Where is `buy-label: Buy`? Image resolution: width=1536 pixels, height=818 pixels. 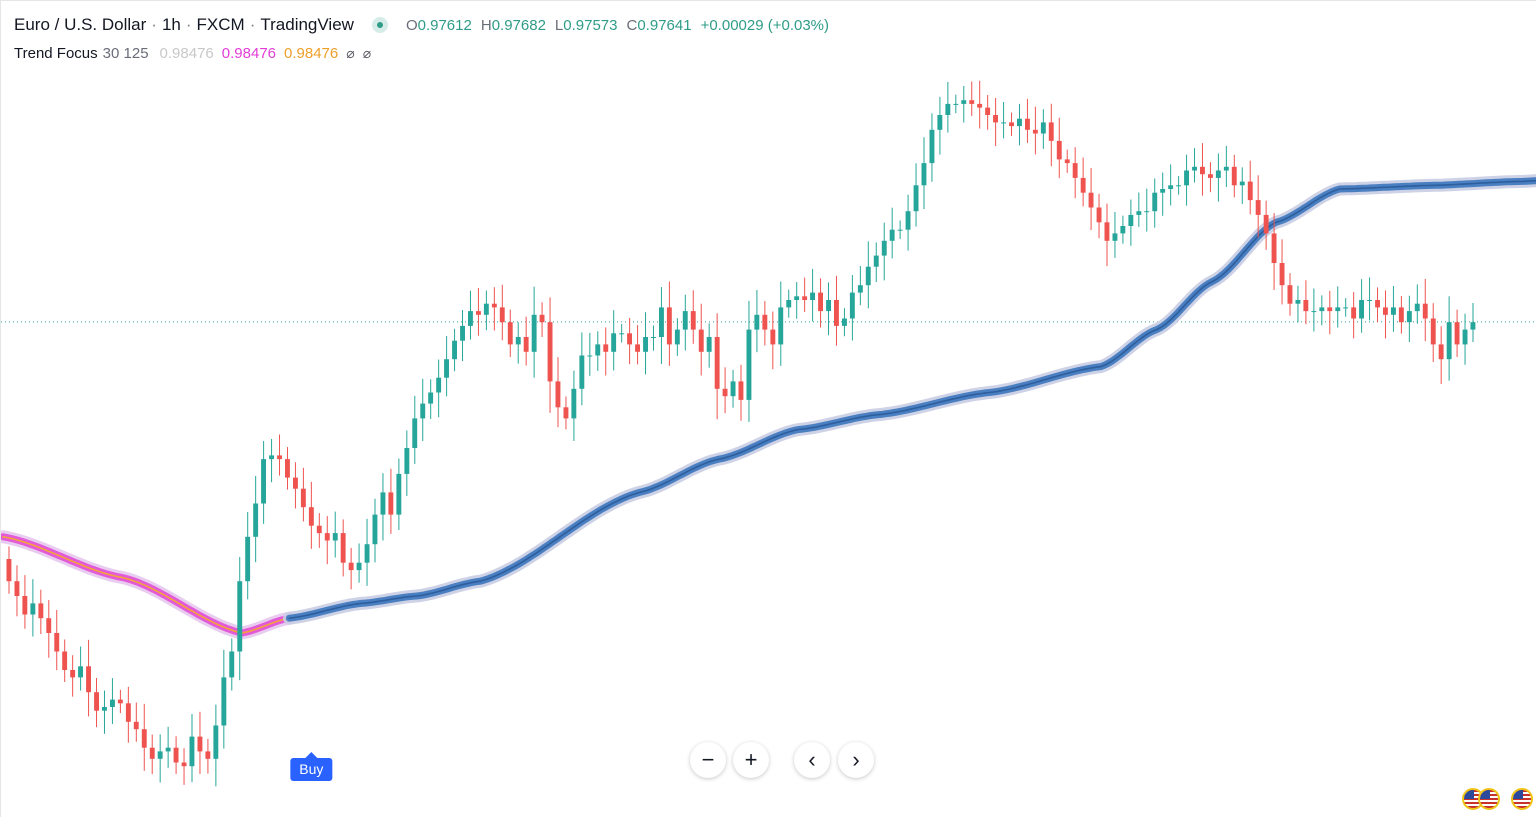
buy-label: Buy is located at coordinates (311, 769).